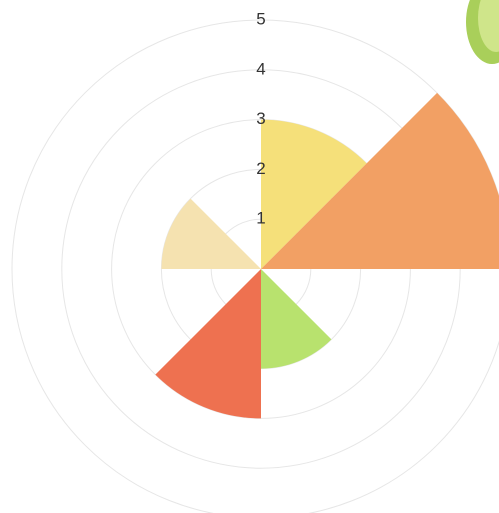 The width and height of the screenshot is (499, 513). Describe the element at coordinates (260, 118) in the screenshot. I see `r-tick-label: 3` at that location.